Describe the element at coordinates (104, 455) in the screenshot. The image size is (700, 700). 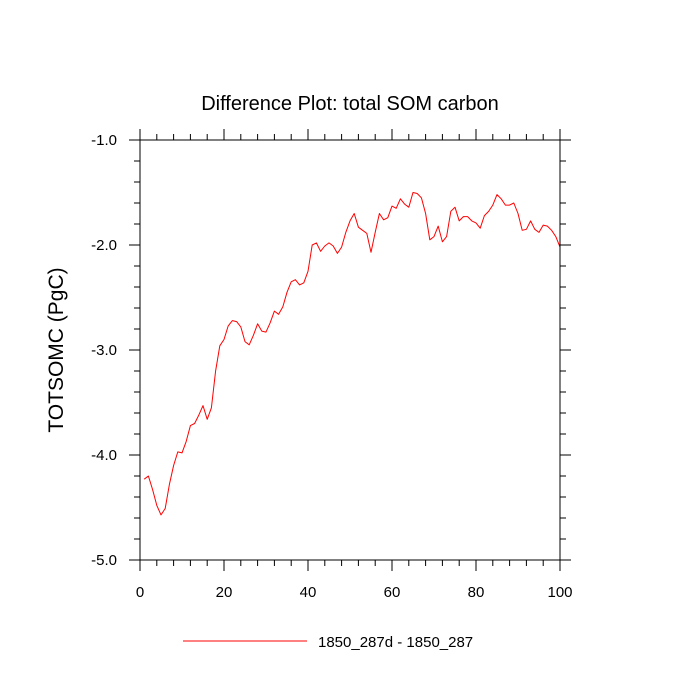
I see `y-tick-label: -4.0` at that location.